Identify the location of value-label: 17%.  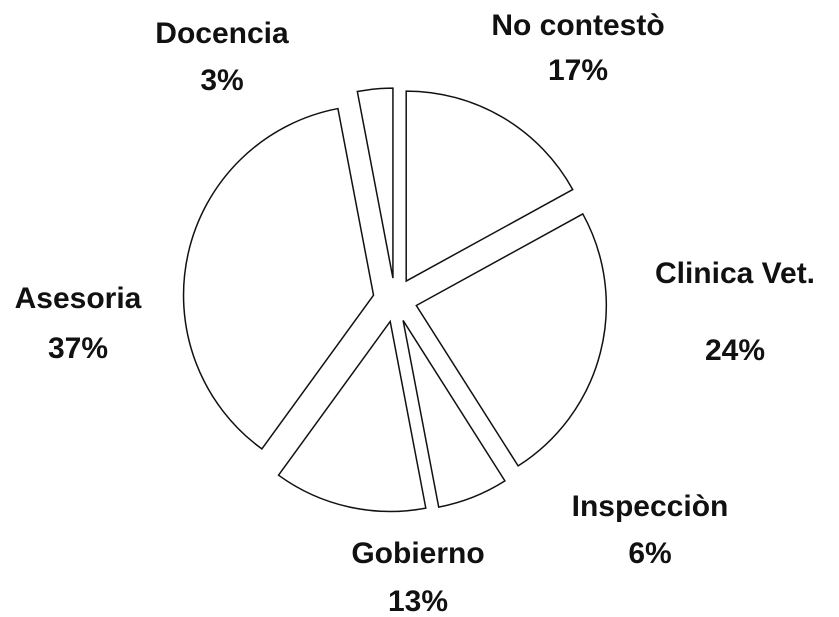
(578, 70).